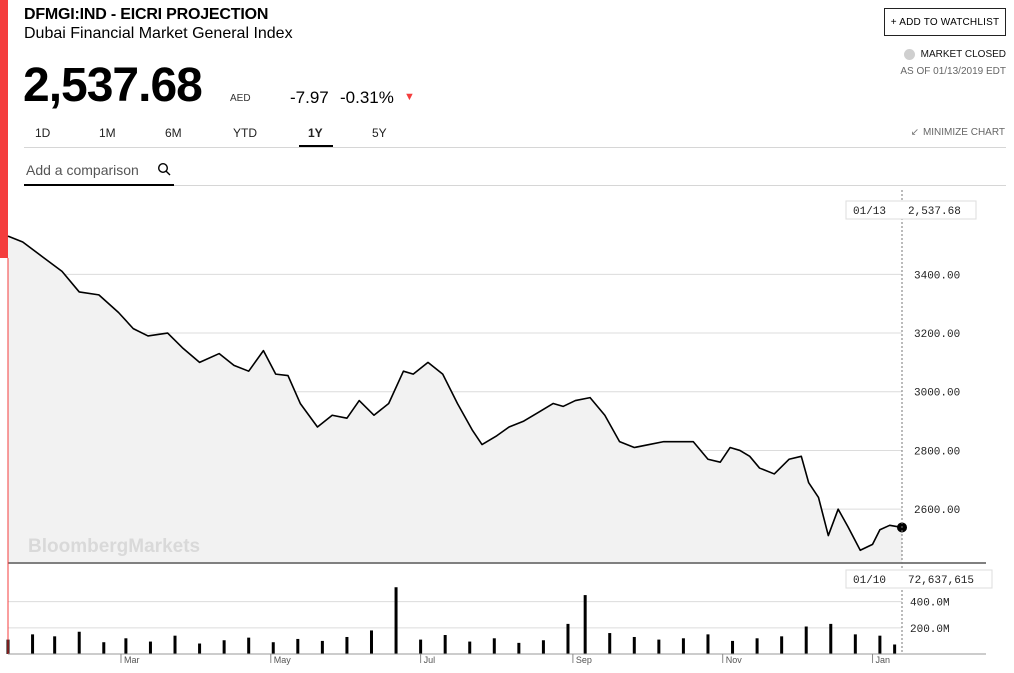 This screenshot has width=1014, height=673. I want to click on accent-bar, so click(4, 129).